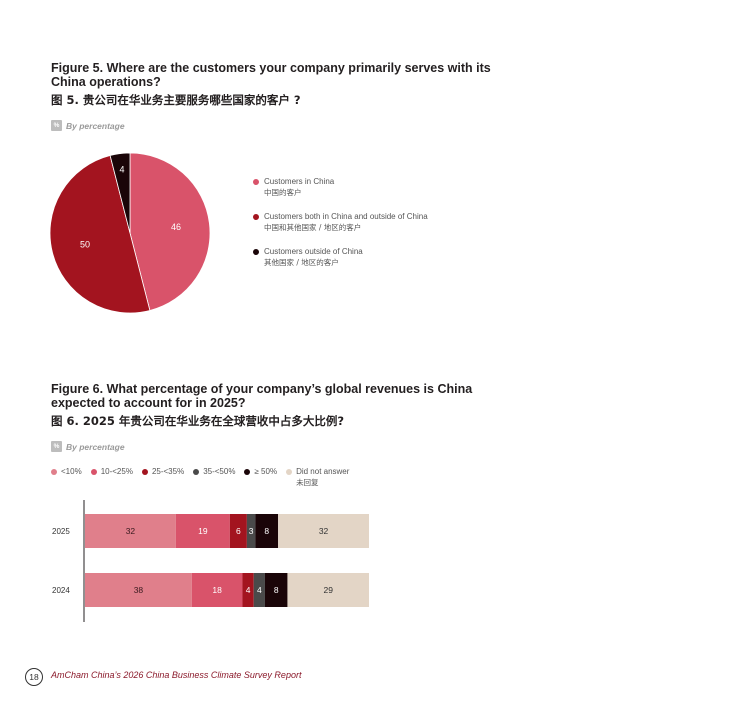 This screenshot has width=738, height=709. I want to click on figure-5-percentage-note: % By percentage, so click(88, 125).